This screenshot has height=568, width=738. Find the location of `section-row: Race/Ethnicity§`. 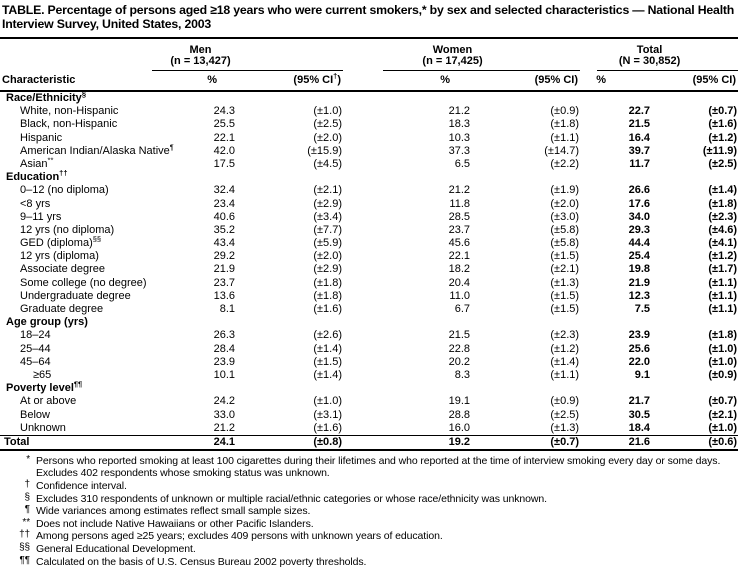

section-row: Race/Ethnicity§ is located at coordinates (369, 97).